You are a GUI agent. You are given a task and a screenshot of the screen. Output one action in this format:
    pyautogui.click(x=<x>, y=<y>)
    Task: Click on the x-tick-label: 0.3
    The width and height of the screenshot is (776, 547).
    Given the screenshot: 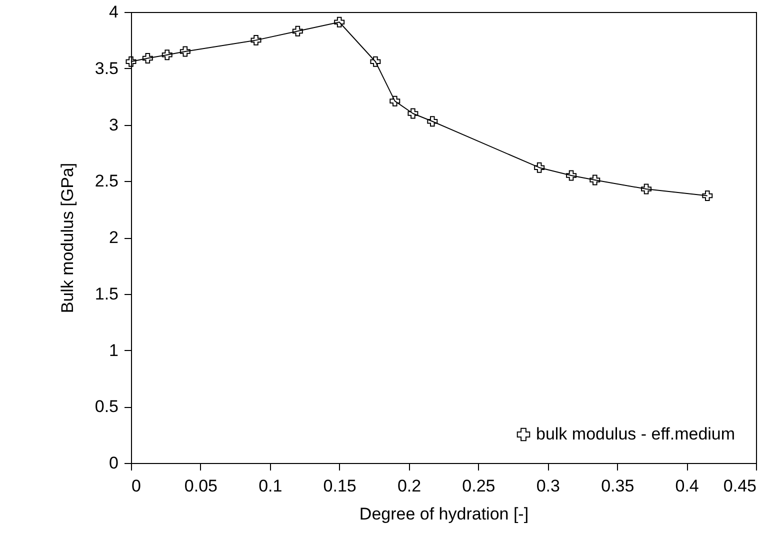 What is the action you would take?
    pyautogui.click(x=548, y=486)
    